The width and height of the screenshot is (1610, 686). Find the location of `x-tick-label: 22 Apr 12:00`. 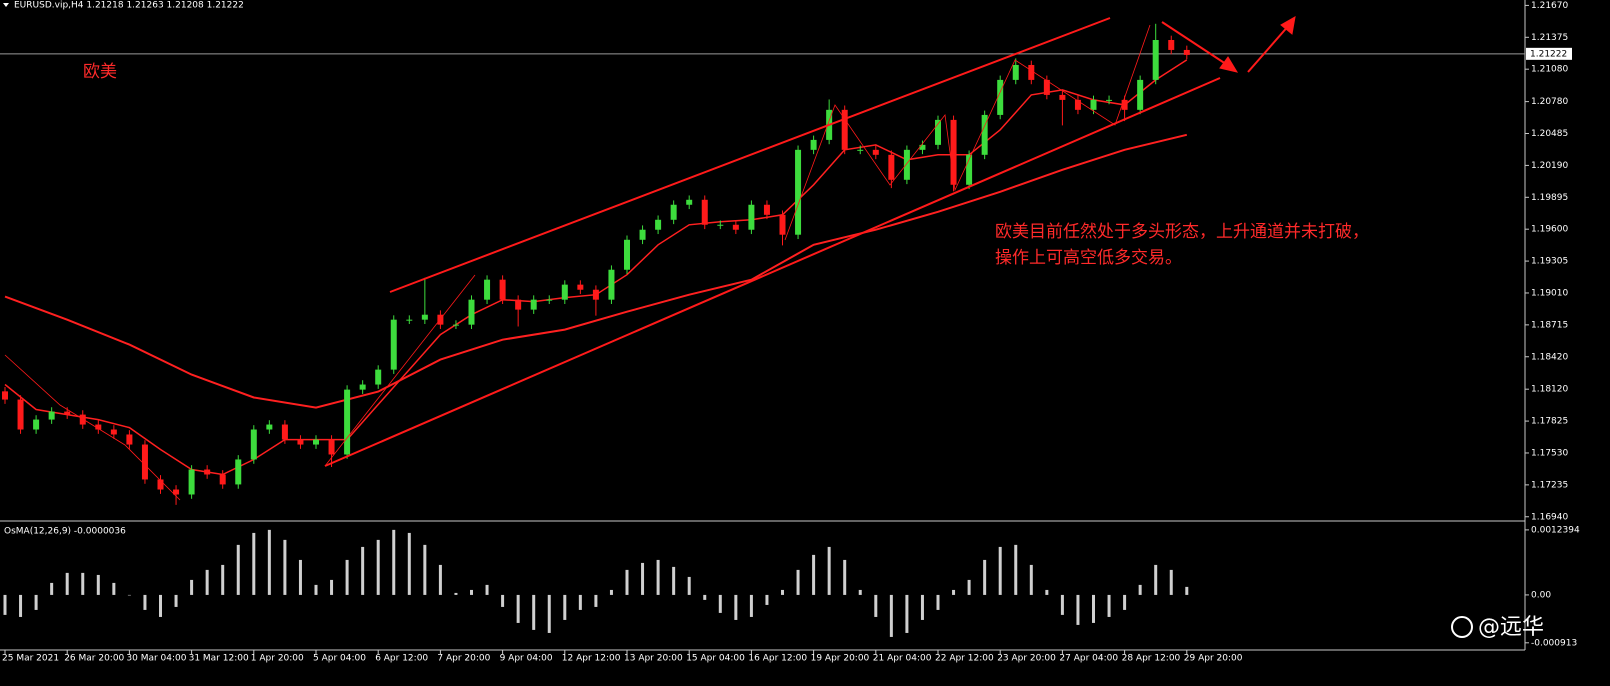

x-tick-label: 22 Apr 12:00 is located at coordinates (964, 659).